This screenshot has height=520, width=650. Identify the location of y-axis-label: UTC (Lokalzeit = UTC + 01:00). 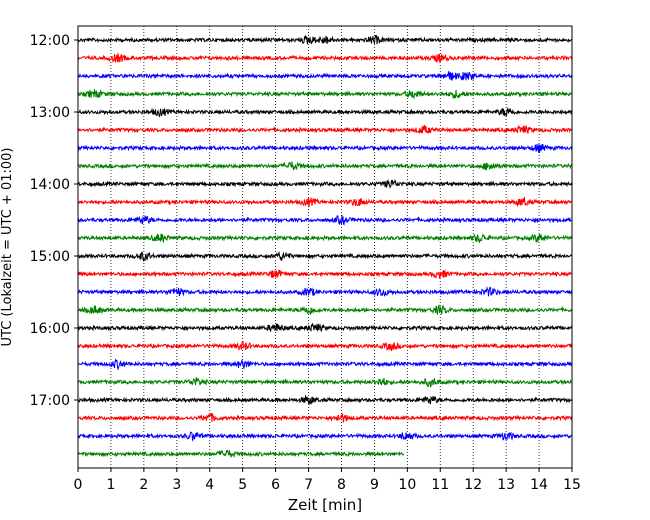
(7, 247).